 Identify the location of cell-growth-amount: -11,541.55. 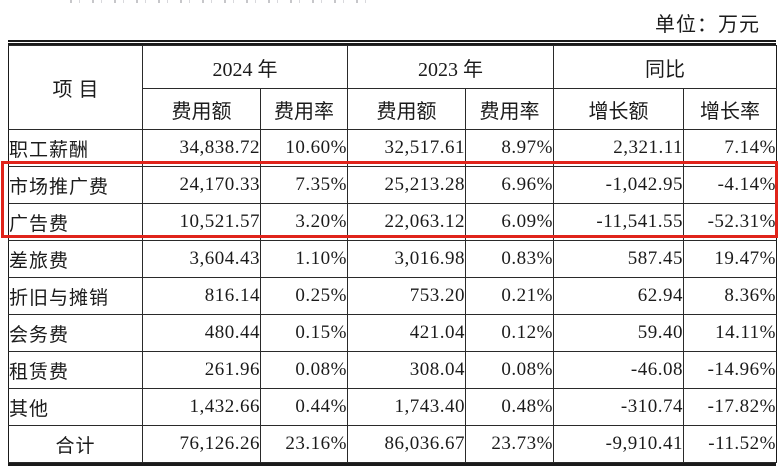
(618, 222).